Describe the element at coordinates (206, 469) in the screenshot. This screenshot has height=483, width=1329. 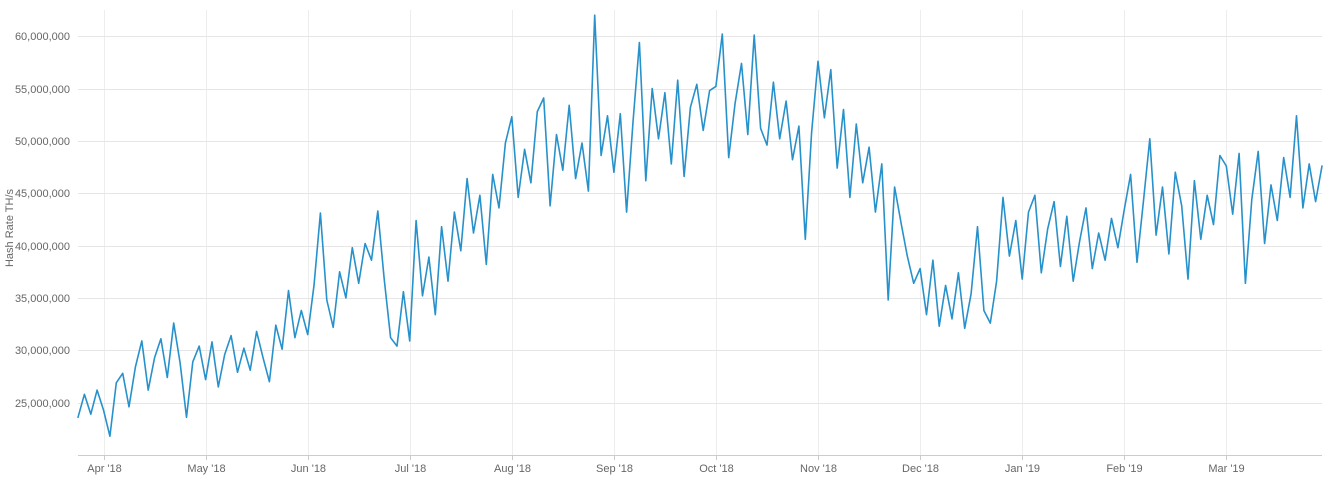
I see `x-tick-label: May '18` at that location.